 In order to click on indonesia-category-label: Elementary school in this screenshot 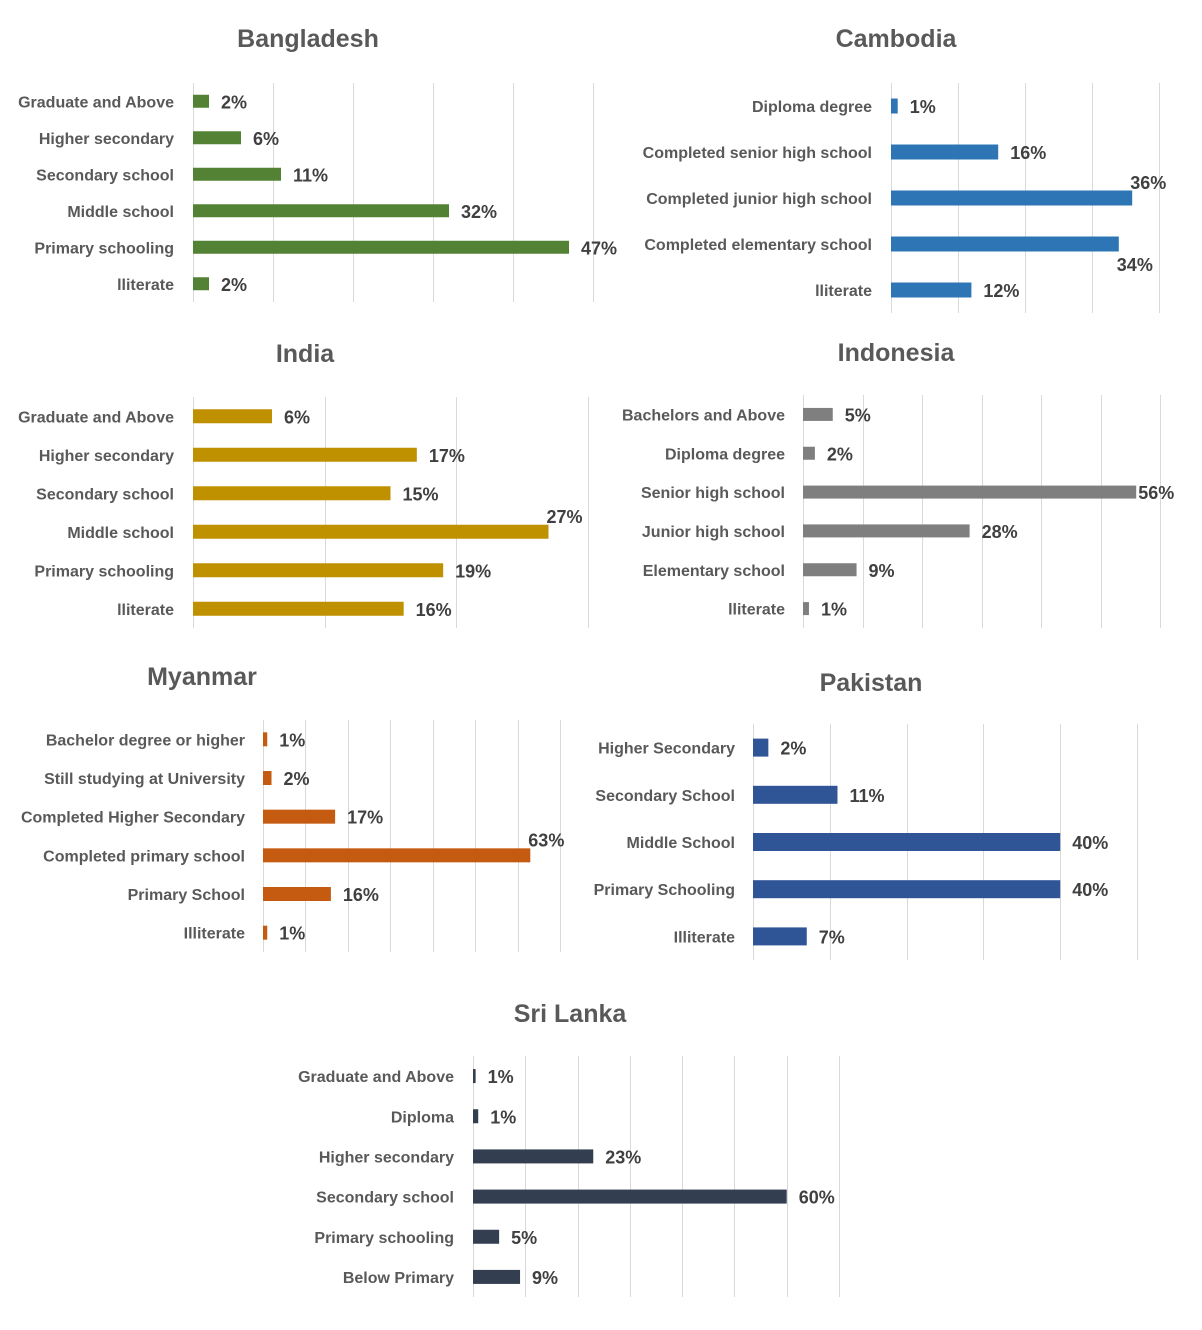, I will do `click(714, 571)`.